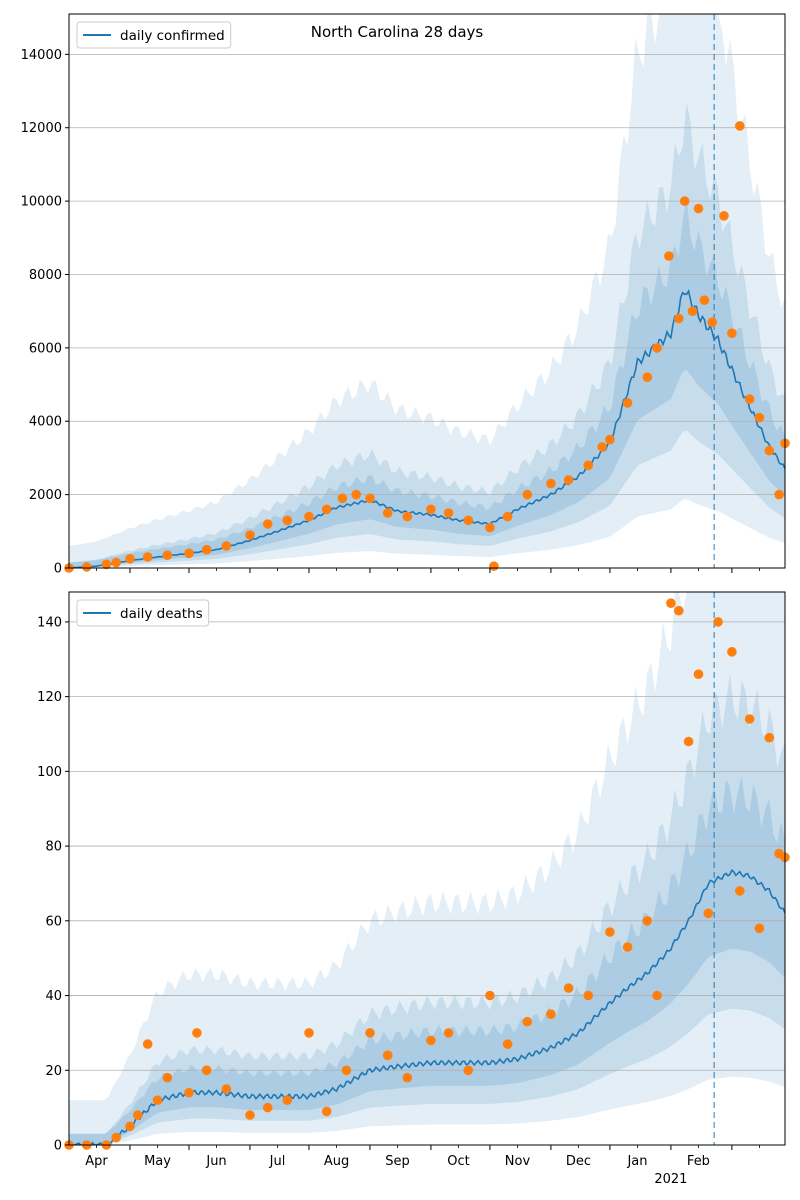 The width and height of the screenshot is (800, 1200). What do you see at coordinates (428, 570) in the screenshot?
I see `confirmed-x-ticks` at bounding box center [428, 570].